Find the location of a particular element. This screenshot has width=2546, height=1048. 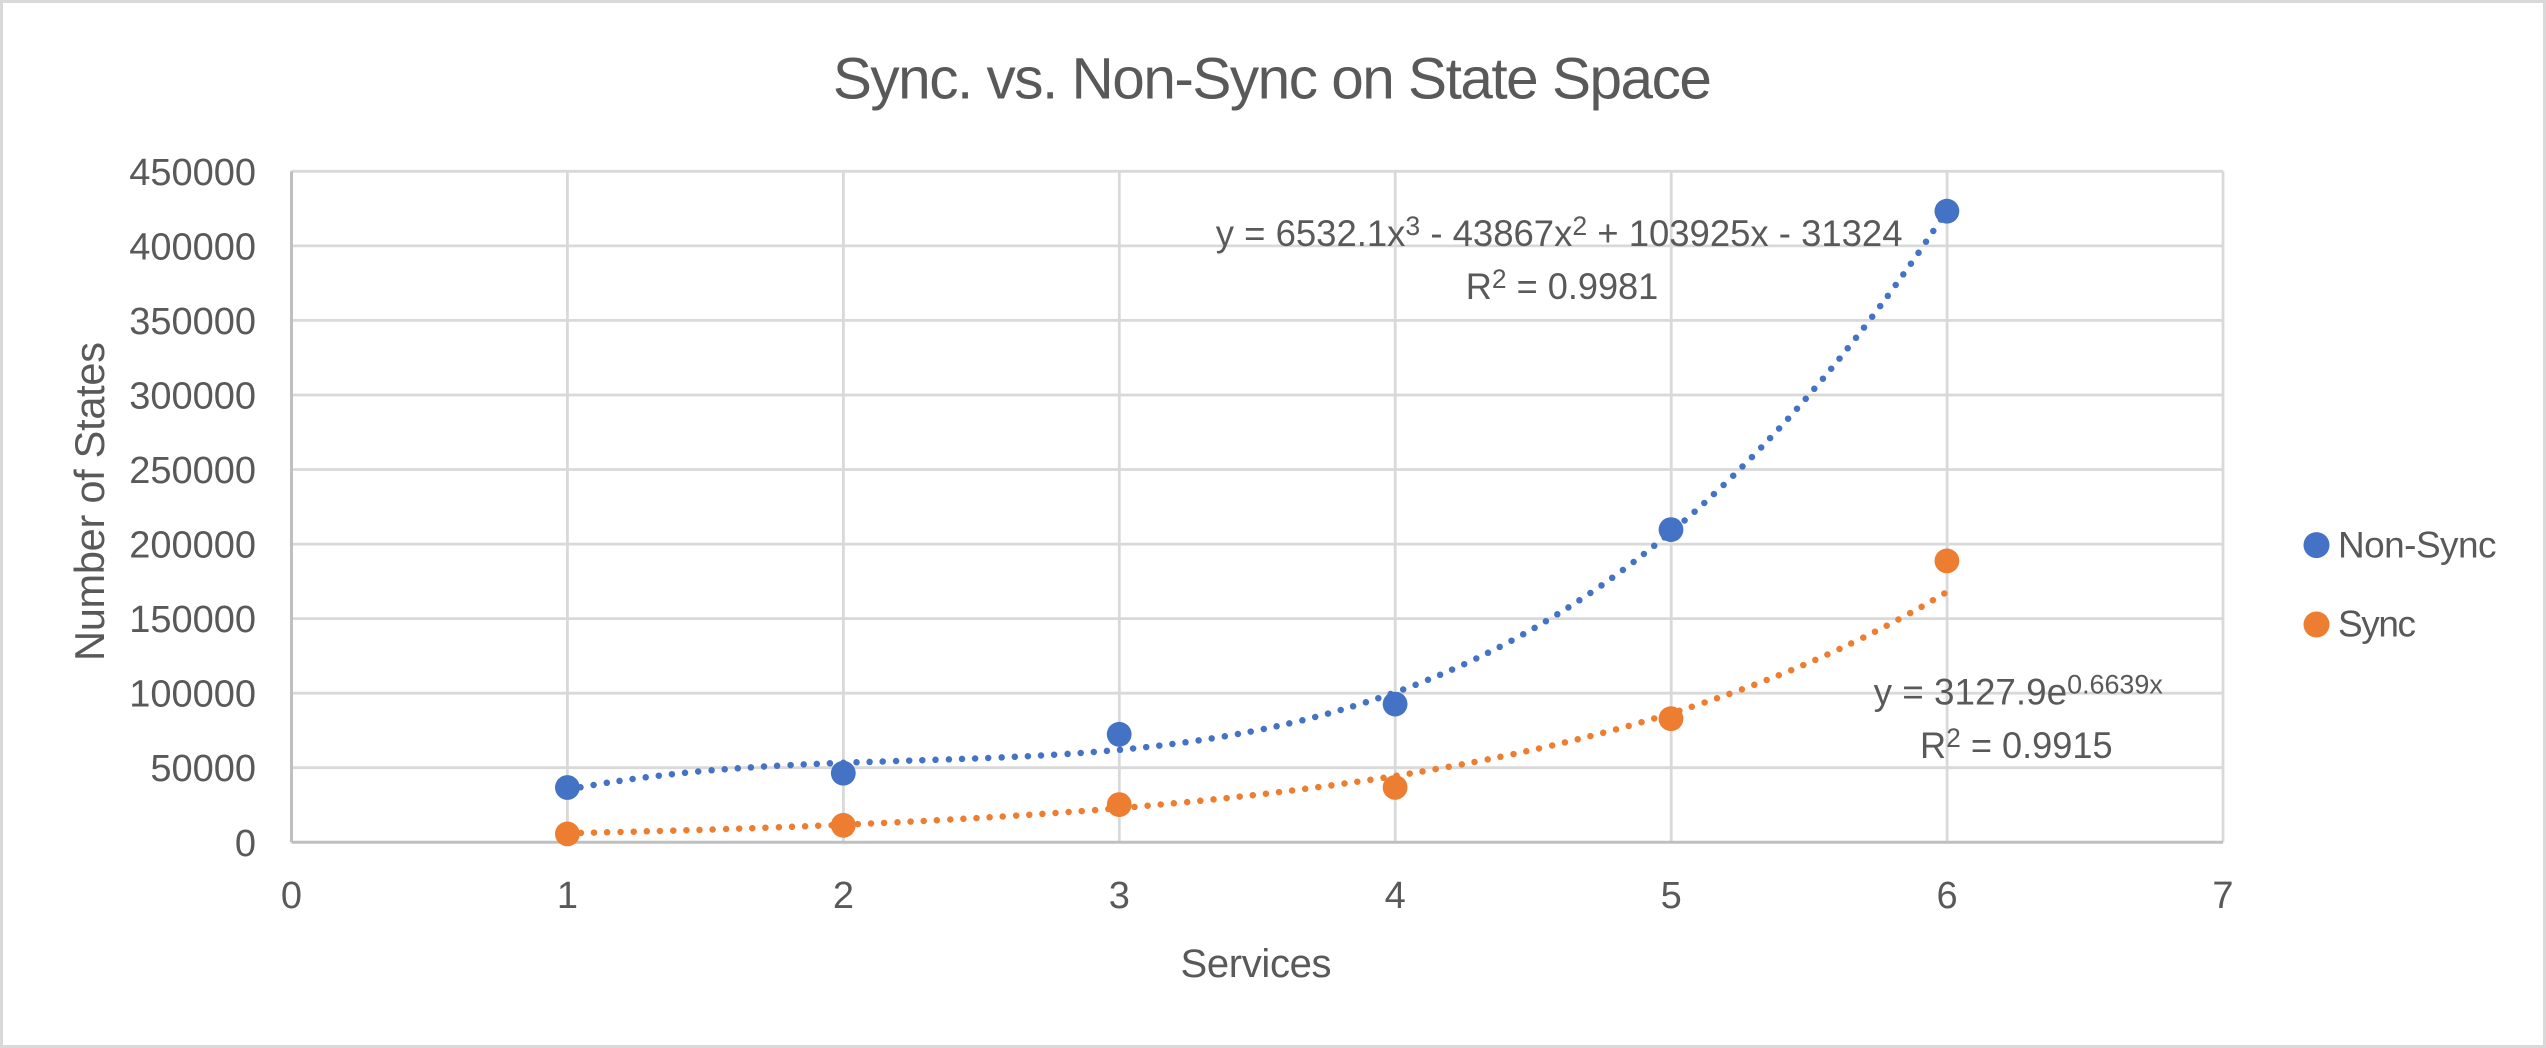

svg-text: 4 is located at coordinates (1395, 896).